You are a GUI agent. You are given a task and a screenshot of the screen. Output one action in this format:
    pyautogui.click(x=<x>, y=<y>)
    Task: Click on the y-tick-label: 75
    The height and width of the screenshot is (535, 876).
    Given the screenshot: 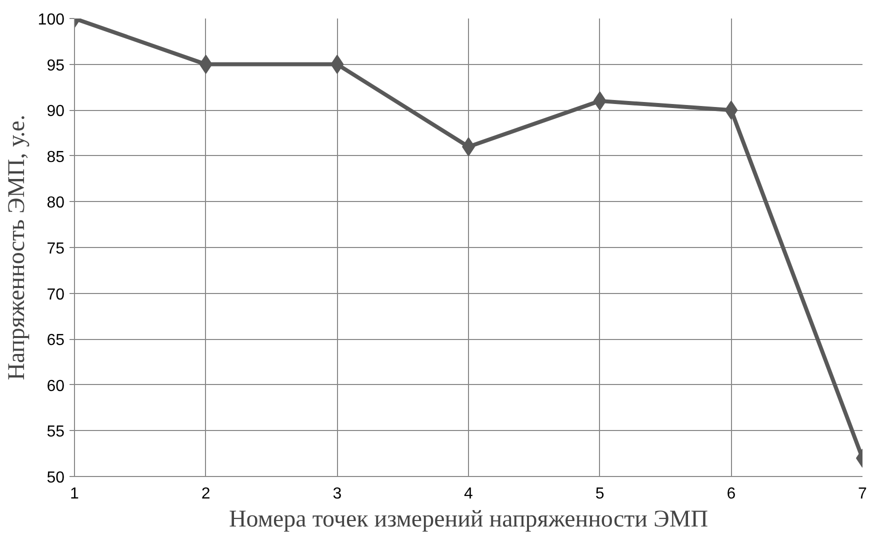 What is the action you would take?
    pyautogui.click(x=55, y=249)
    